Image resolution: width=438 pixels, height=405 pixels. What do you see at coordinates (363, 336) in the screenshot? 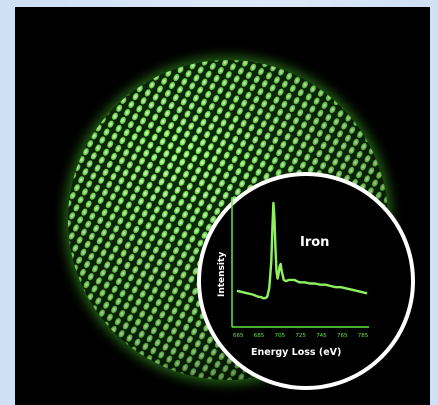
I see `tick-label: 785` at bounding box center [363, 336].